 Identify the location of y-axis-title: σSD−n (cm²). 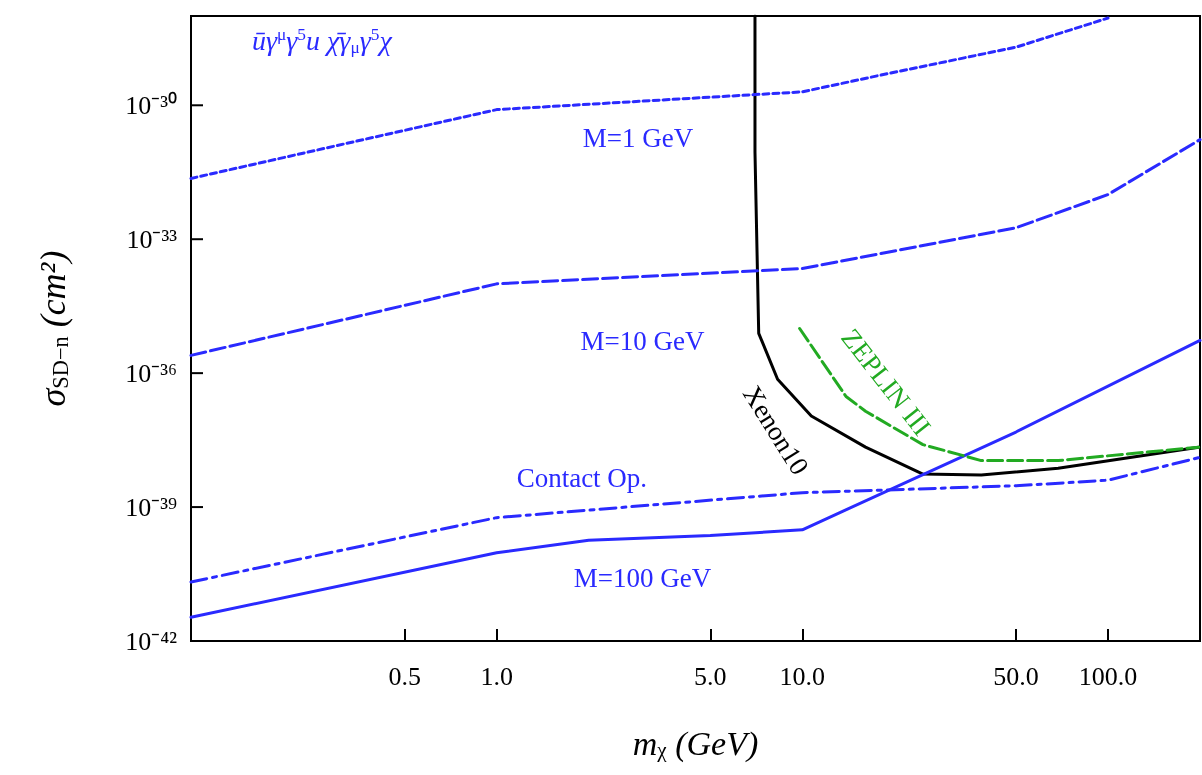
(53, 328).